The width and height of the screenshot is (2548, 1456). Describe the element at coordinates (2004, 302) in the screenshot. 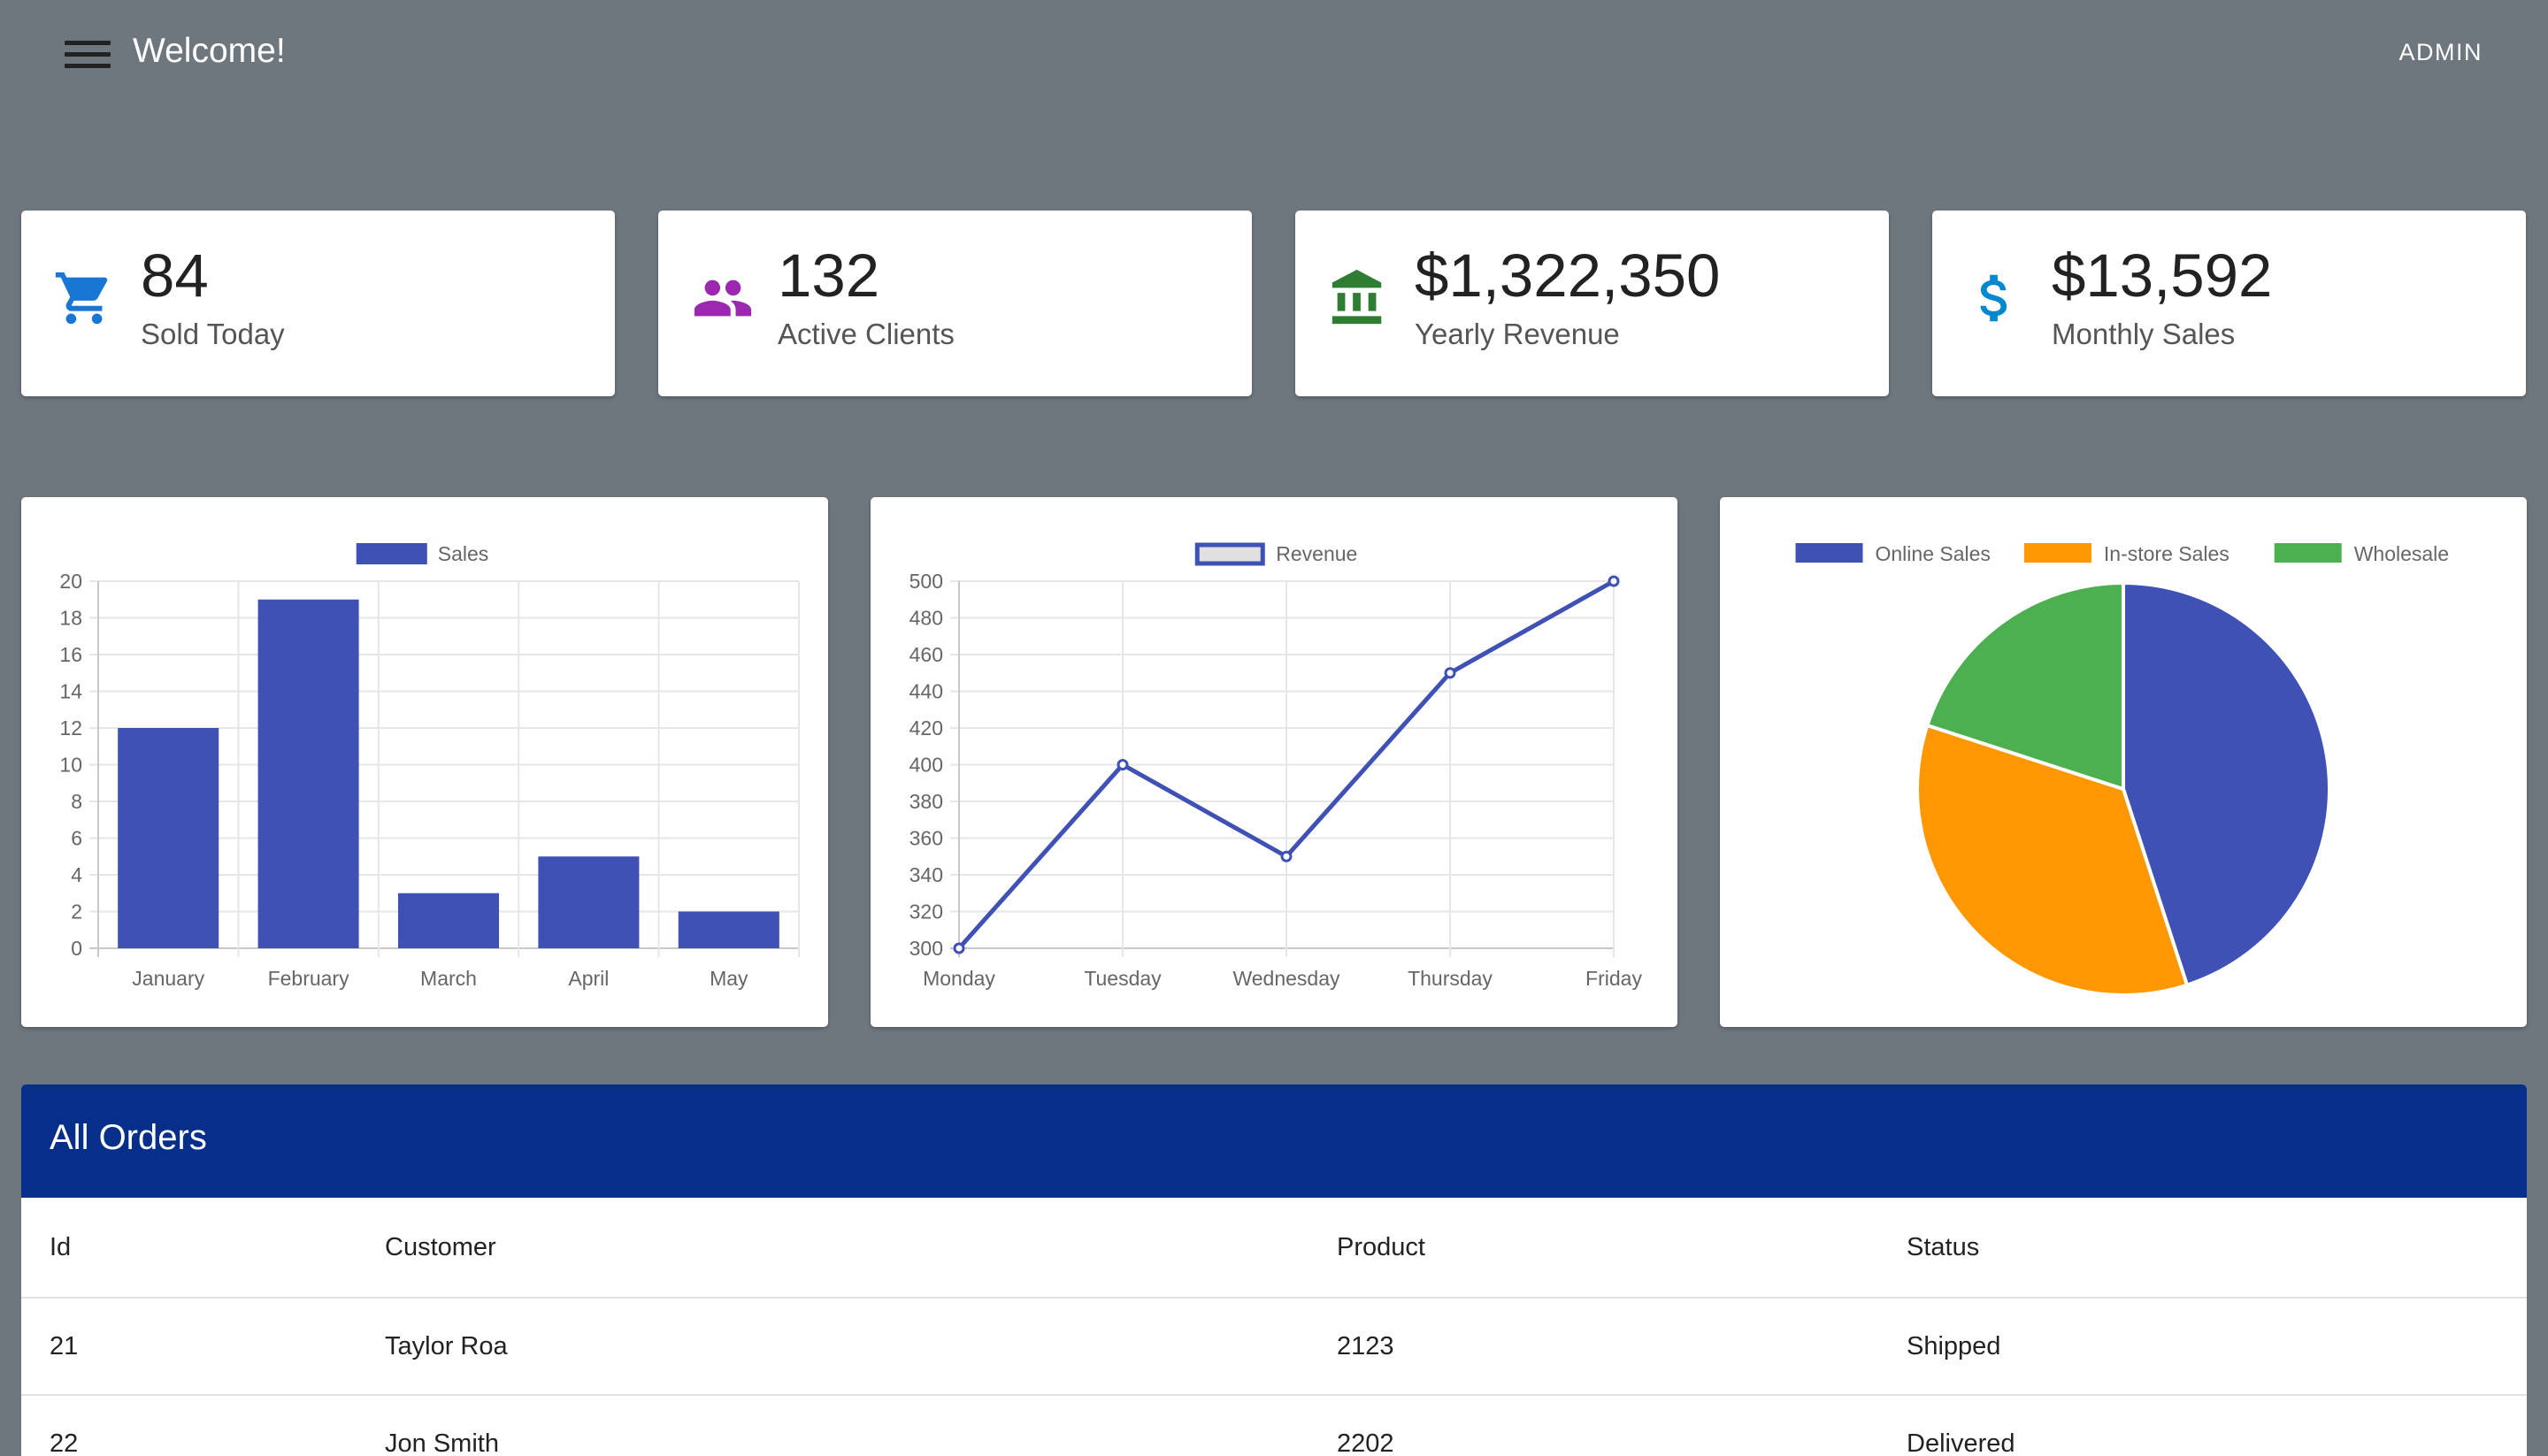

I see `dollar-icon` at that location.